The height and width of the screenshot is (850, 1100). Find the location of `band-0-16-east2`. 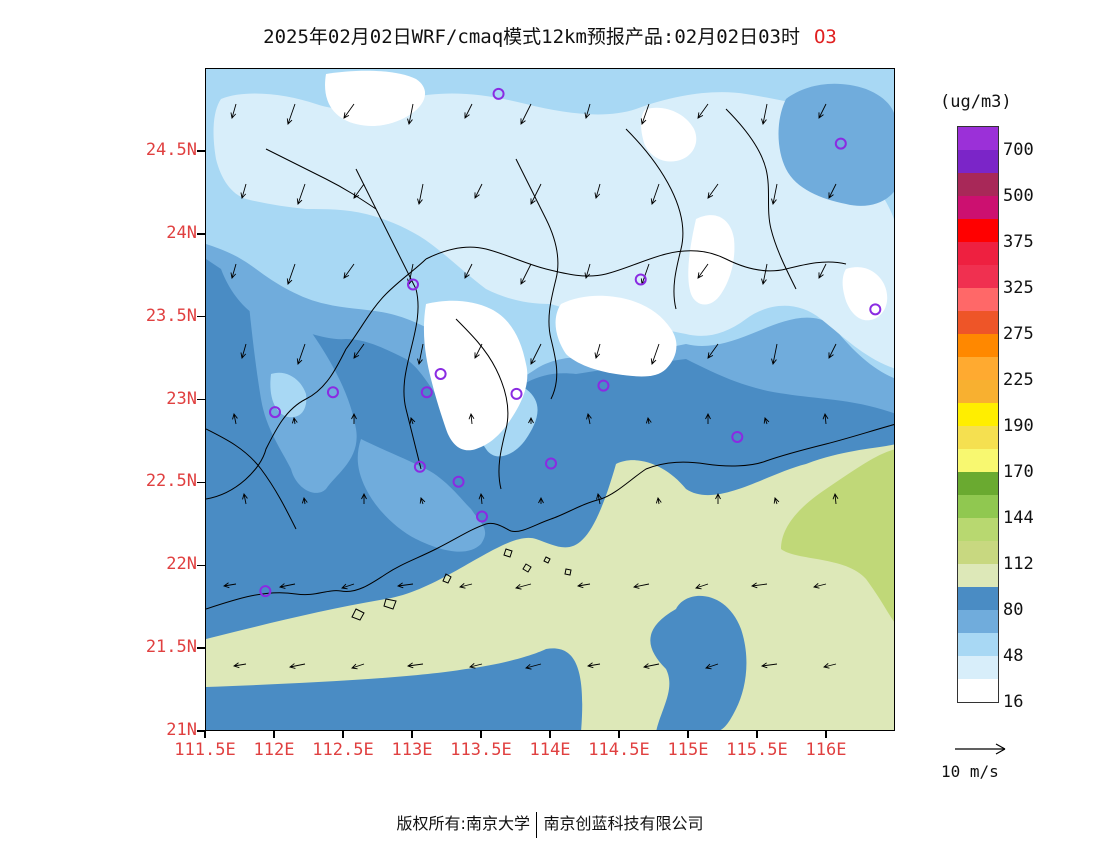

band-0-16-east2 is located at coordinates (711, 260).